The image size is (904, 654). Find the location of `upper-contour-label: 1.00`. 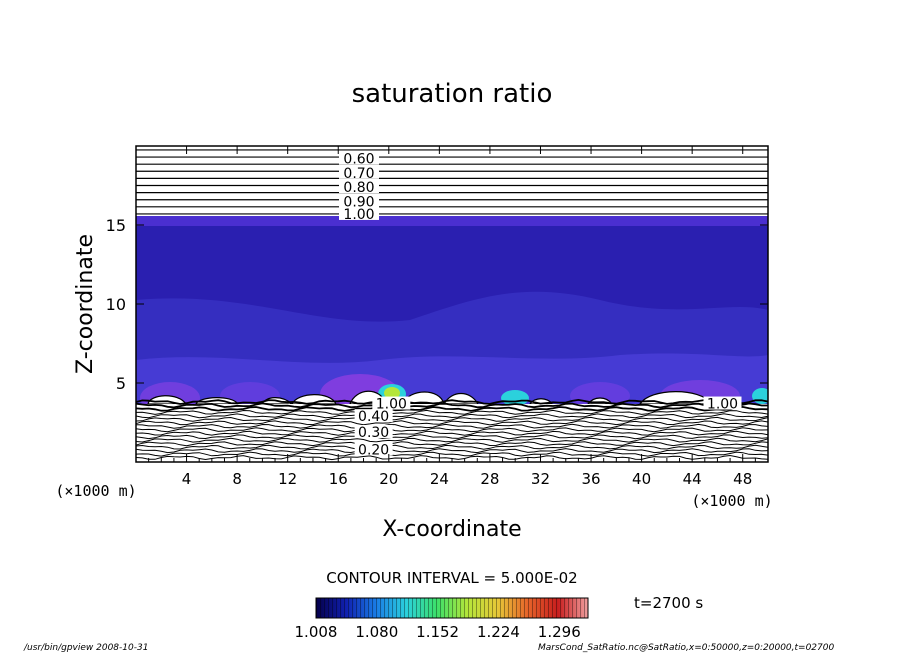

upper-contour-label: 1.00 is located at coordinates (358, 215).